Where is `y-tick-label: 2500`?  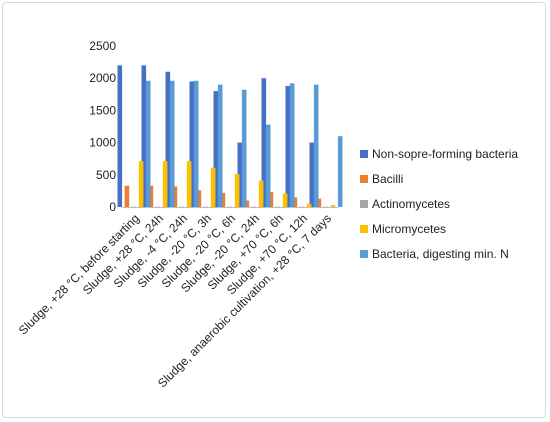 y-tick-label: 2500 is located at coordinates (102, 46).